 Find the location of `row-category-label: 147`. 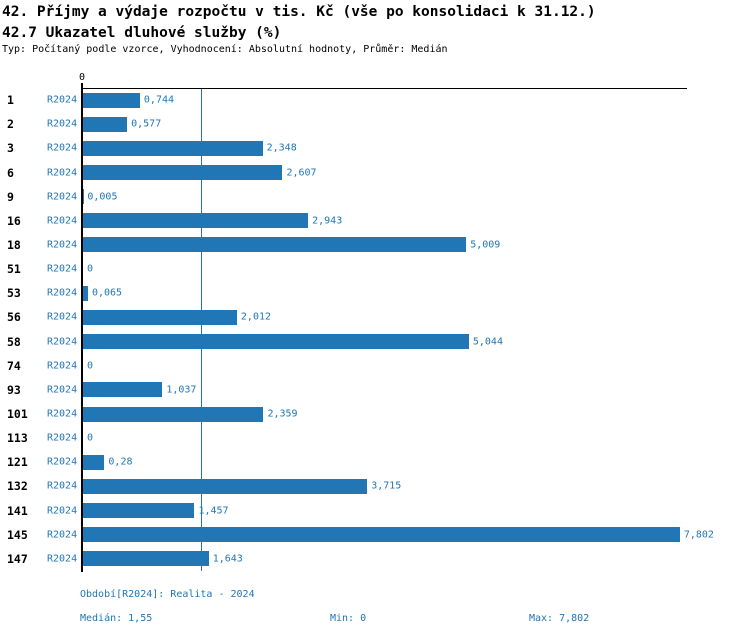

row-category-label: 147 is located at coordinates (17, 558).